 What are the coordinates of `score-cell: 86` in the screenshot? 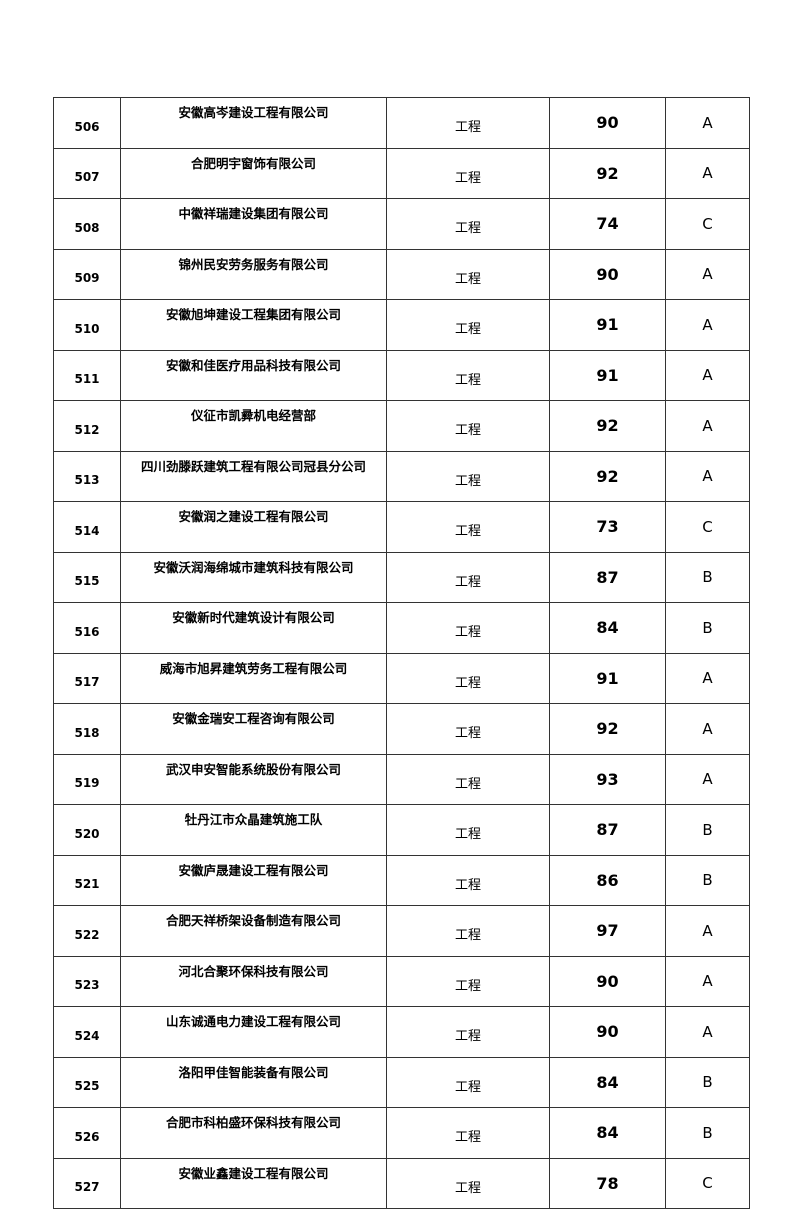 It's located at (607, 880).